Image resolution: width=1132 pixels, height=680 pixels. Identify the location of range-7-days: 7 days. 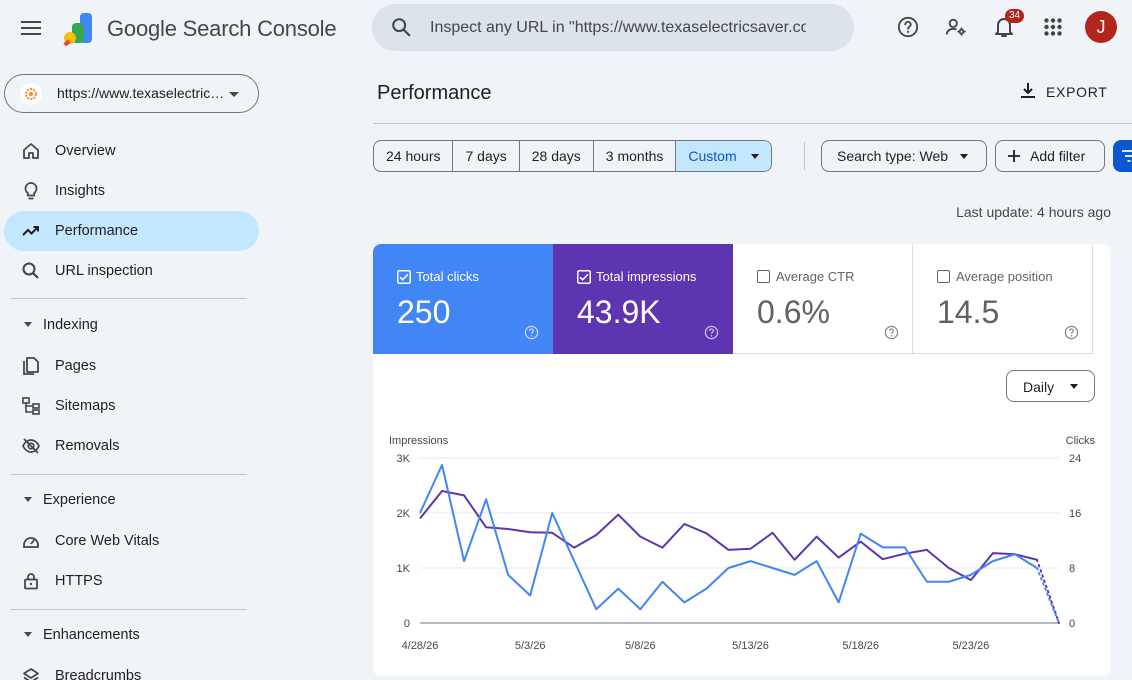
(486, 156).